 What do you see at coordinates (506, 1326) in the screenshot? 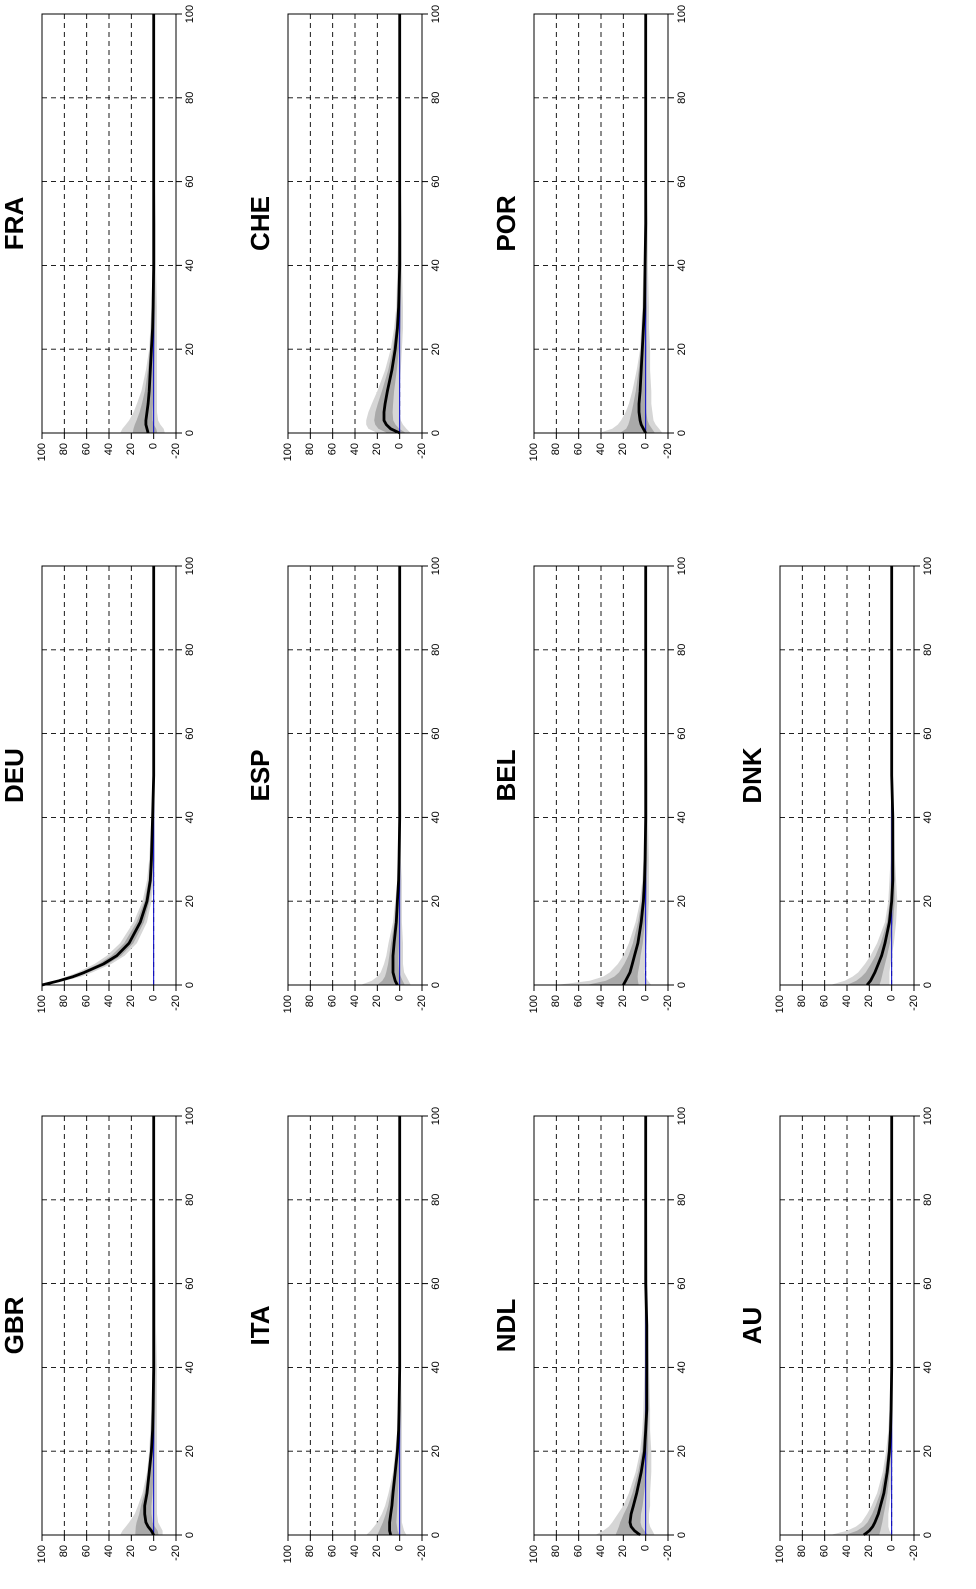
I see `panel-title: NDL` at bounding box center [506, 1326].